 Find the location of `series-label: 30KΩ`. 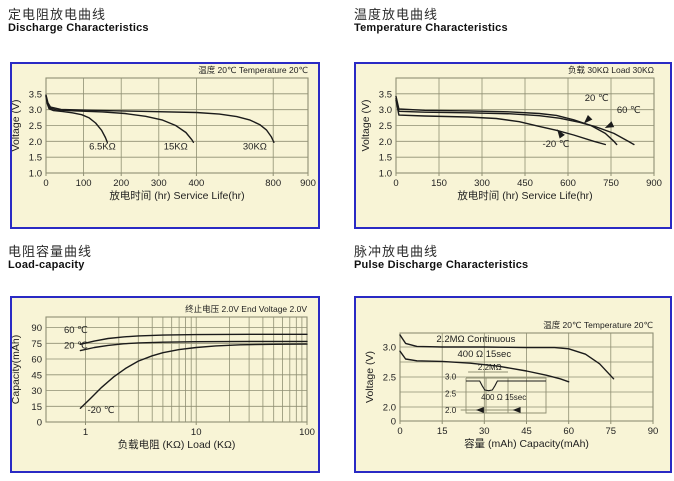

series-label: 30KΩ is located at coordinates (255, 146).